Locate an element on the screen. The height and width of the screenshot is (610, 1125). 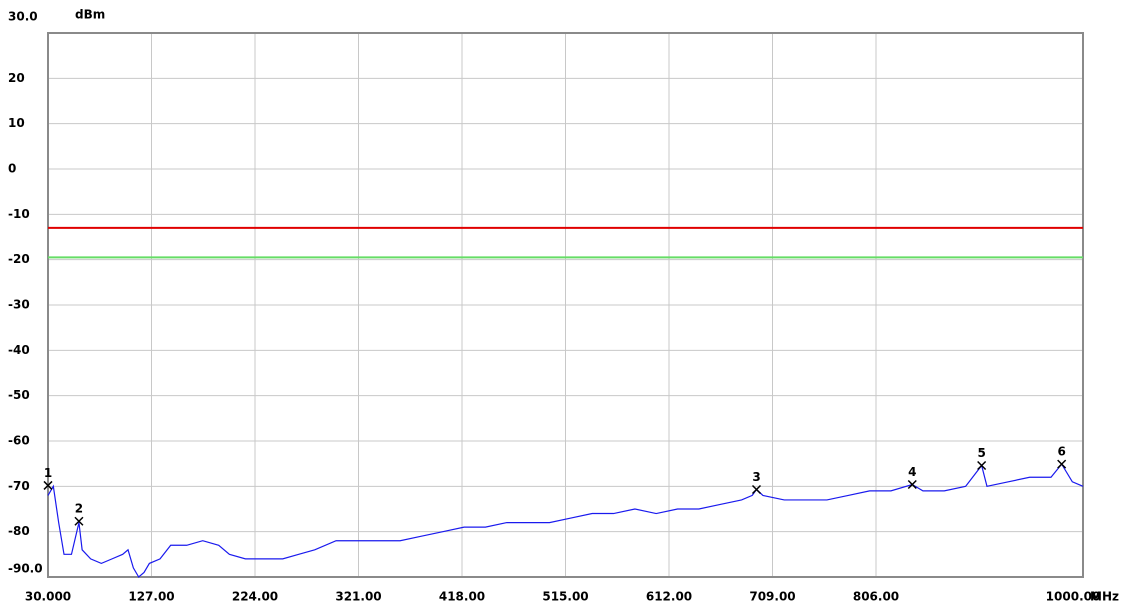
x-tick-label: 515.00 is located at coordinates (565, 597).